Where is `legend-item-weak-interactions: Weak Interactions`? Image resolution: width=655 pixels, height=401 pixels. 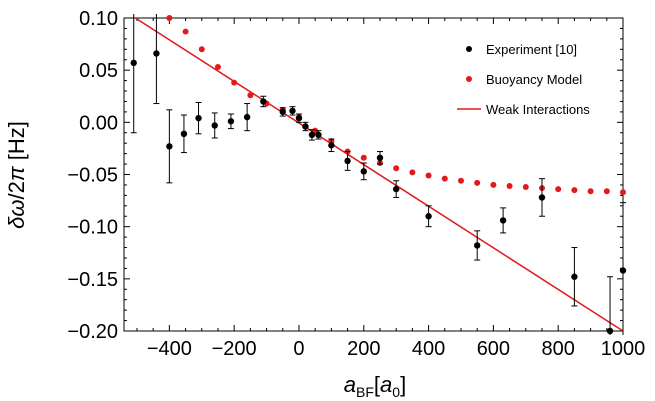 legend-item-weak-interactions: Weak Interactions is located at coordinates (523, 109).